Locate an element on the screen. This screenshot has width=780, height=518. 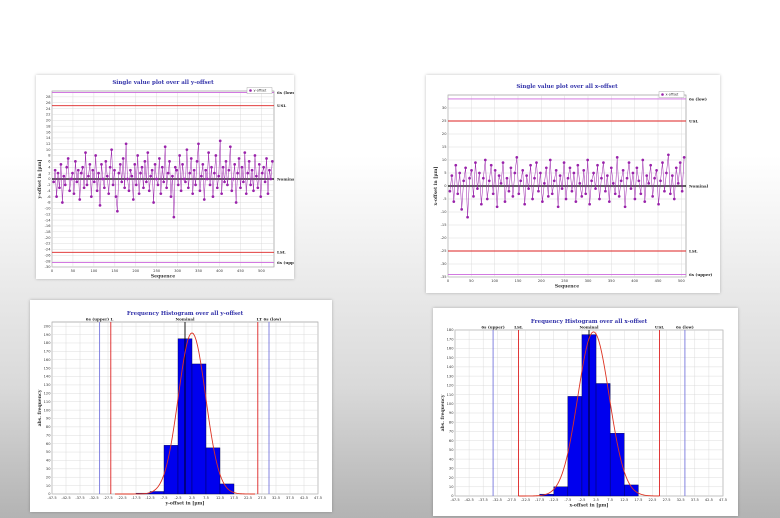
reference-line-label: 6s (low) is located at coordinates (685, 327).